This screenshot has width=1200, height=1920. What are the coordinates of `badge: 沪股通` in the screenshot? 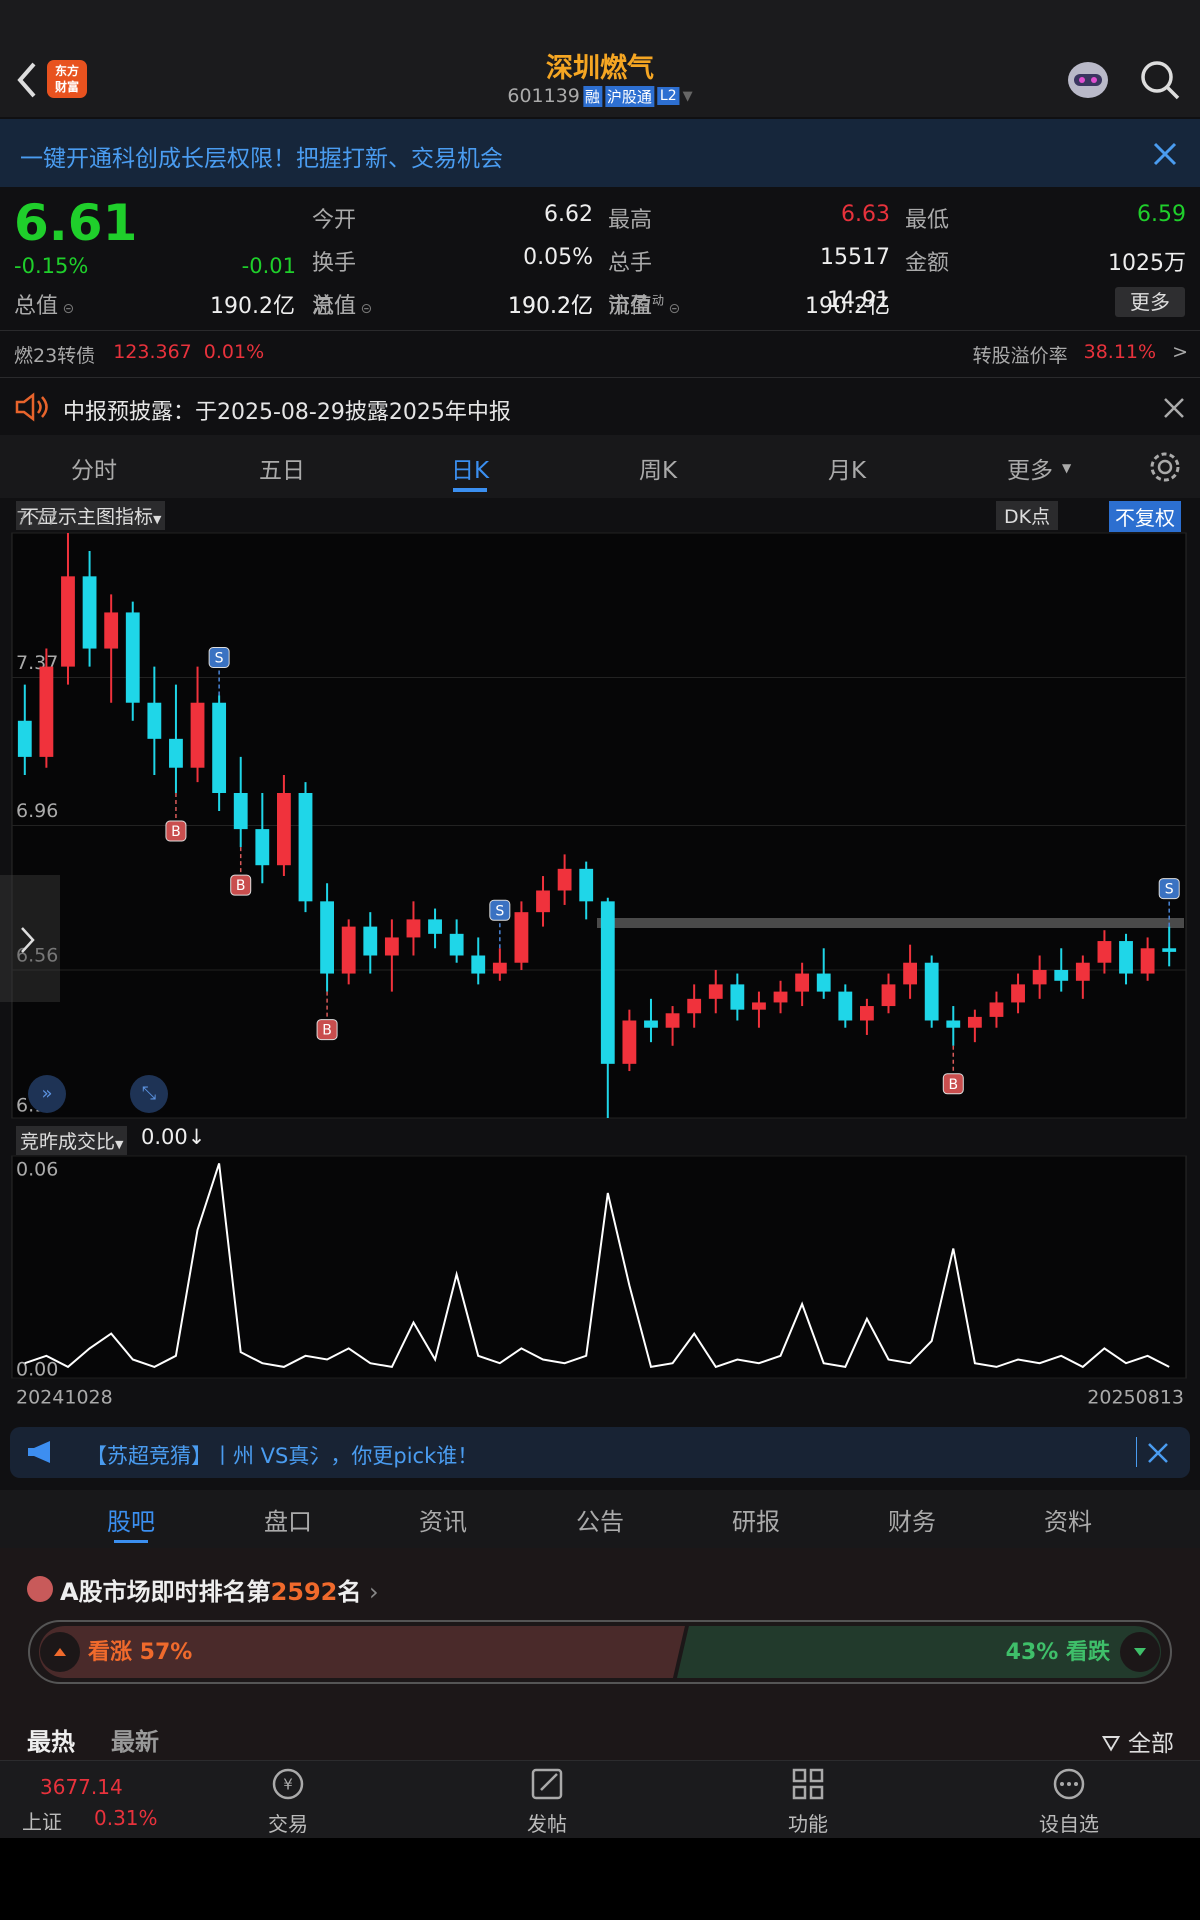 It's located at (629, 96).